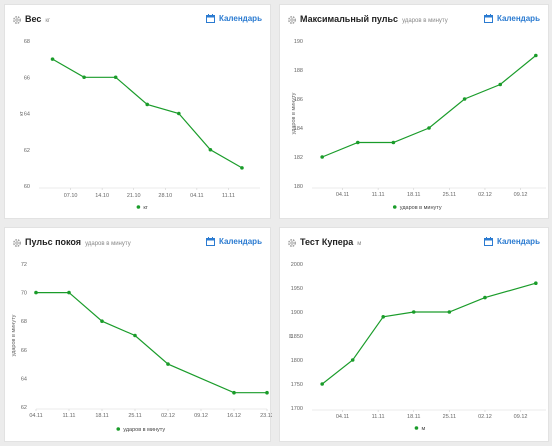 Image resolution: width=552 pixels, height=446 pixels. What do you see at coordinates (298, 71) in the screenshot?
I see `y-tick-label: 188` at bounding box center [298, 71].